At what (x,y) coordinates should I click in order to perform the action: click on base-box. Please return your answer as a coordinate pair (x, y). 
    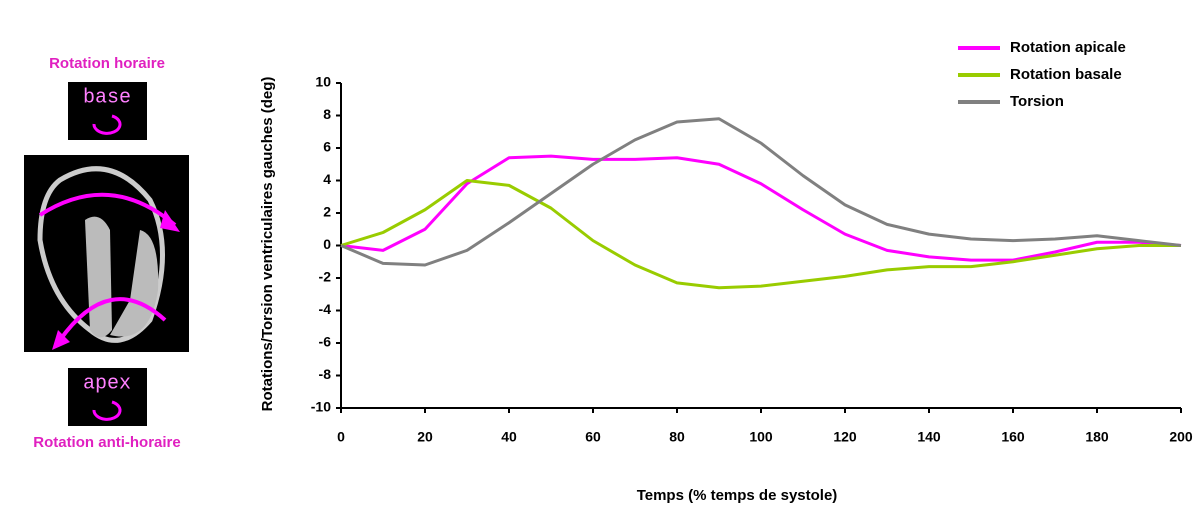
    Looking at the image, I should click on (107, 111).